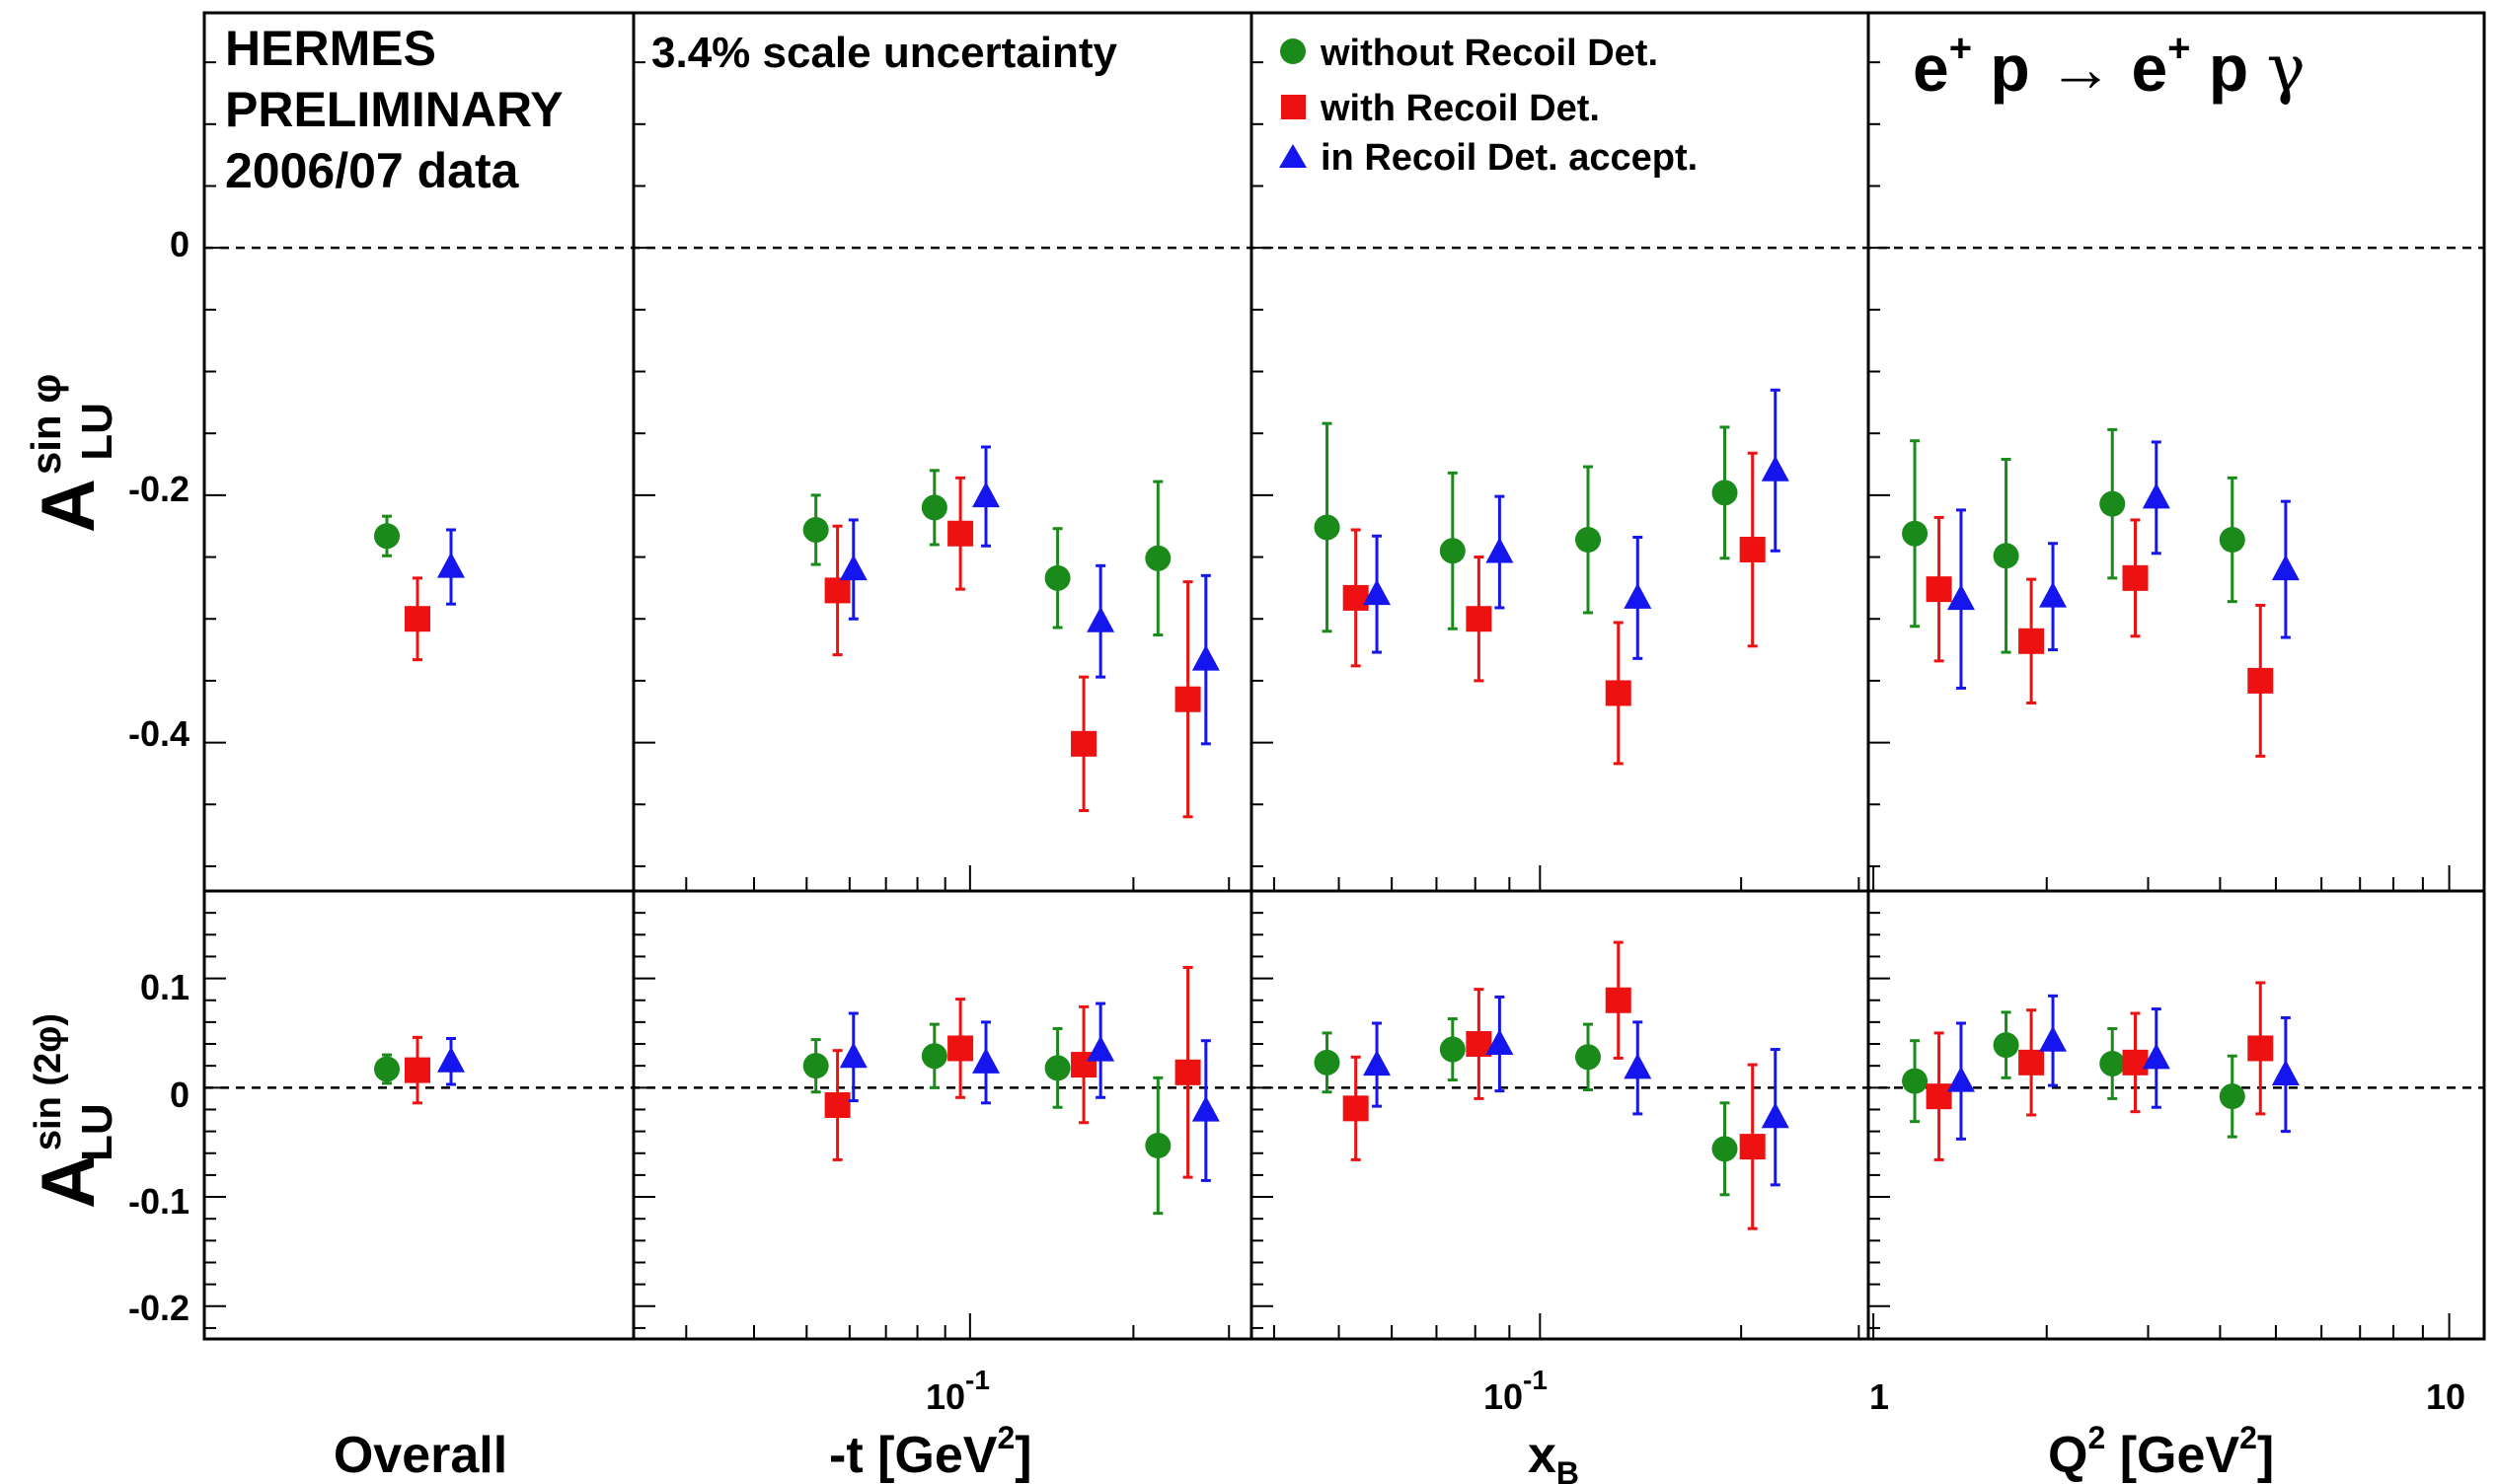 The image size is (2497, 1484). I want to click on y-axis-title-sin-phi: Asin φLU, so click(72, 453).